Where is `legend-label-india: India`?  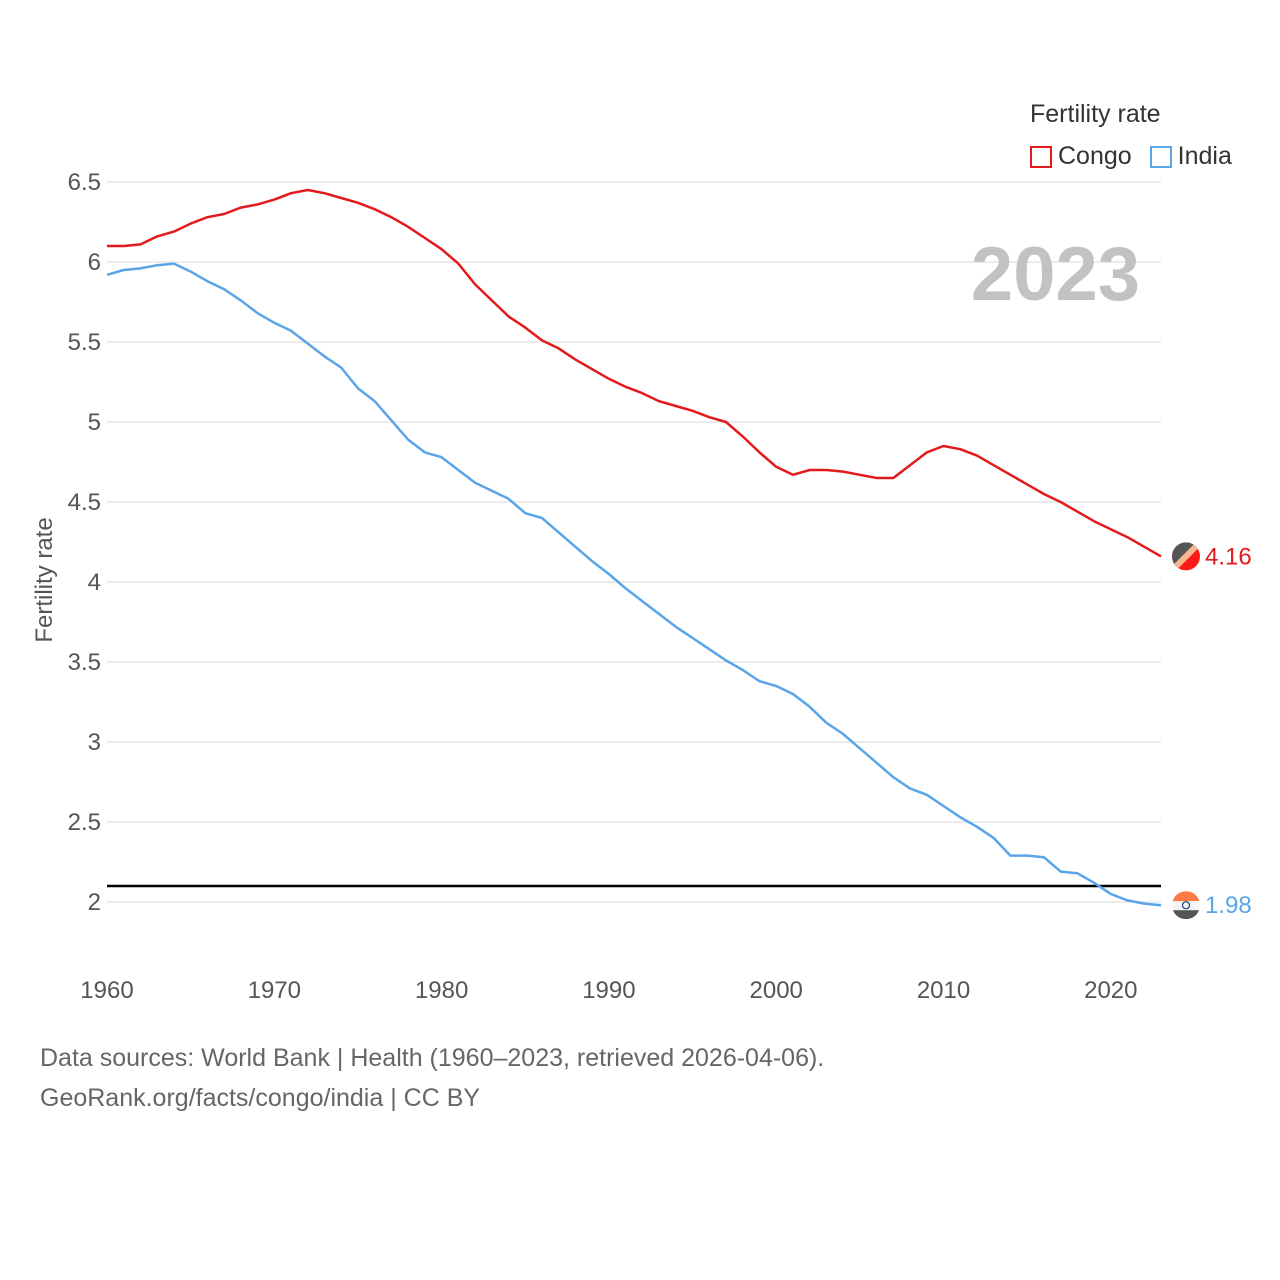 legend-label-india: India is located at coordinates (1204, 156).